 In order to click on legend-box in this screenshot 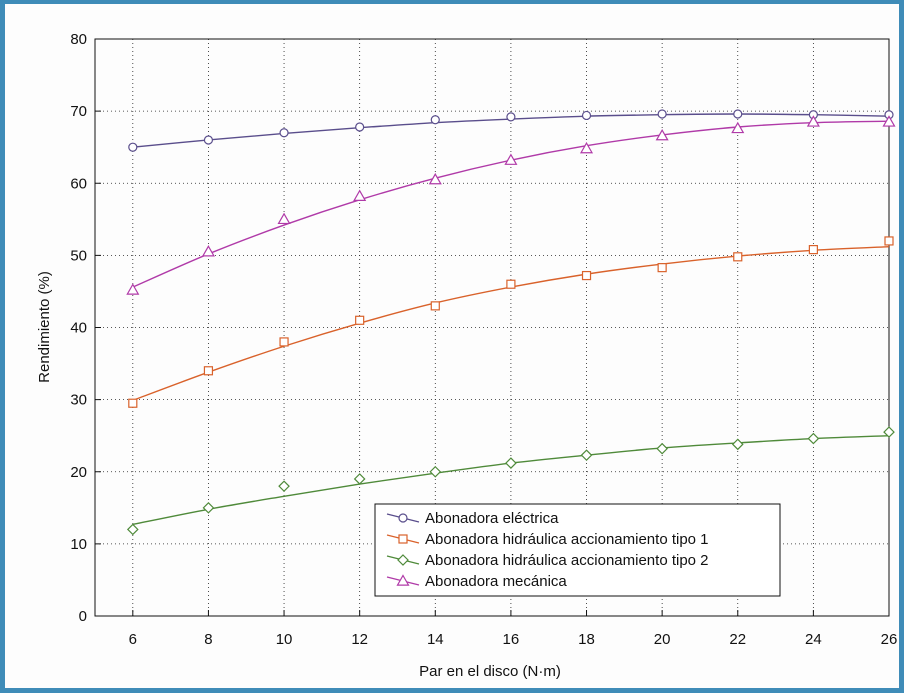, I will do `click(577, 550)`.